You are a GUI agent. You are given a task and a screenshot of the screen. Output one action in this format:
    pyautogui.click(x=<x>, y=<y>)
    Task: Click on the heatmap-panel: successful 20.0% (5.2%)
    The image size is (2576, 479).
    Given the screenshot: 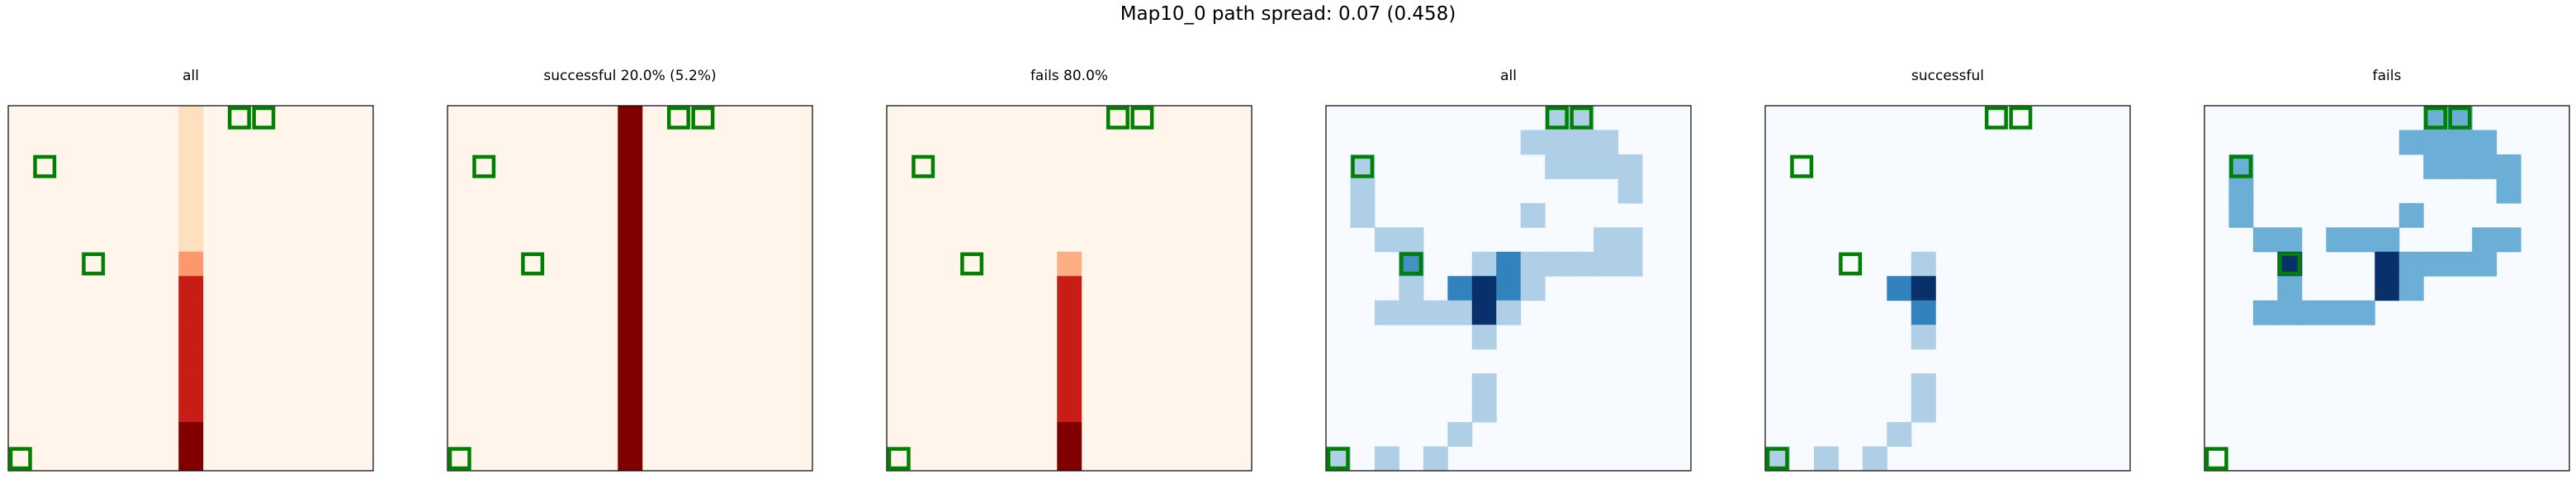 What is the action you would take?
    pyautogui.click(x=630, y=270)
    